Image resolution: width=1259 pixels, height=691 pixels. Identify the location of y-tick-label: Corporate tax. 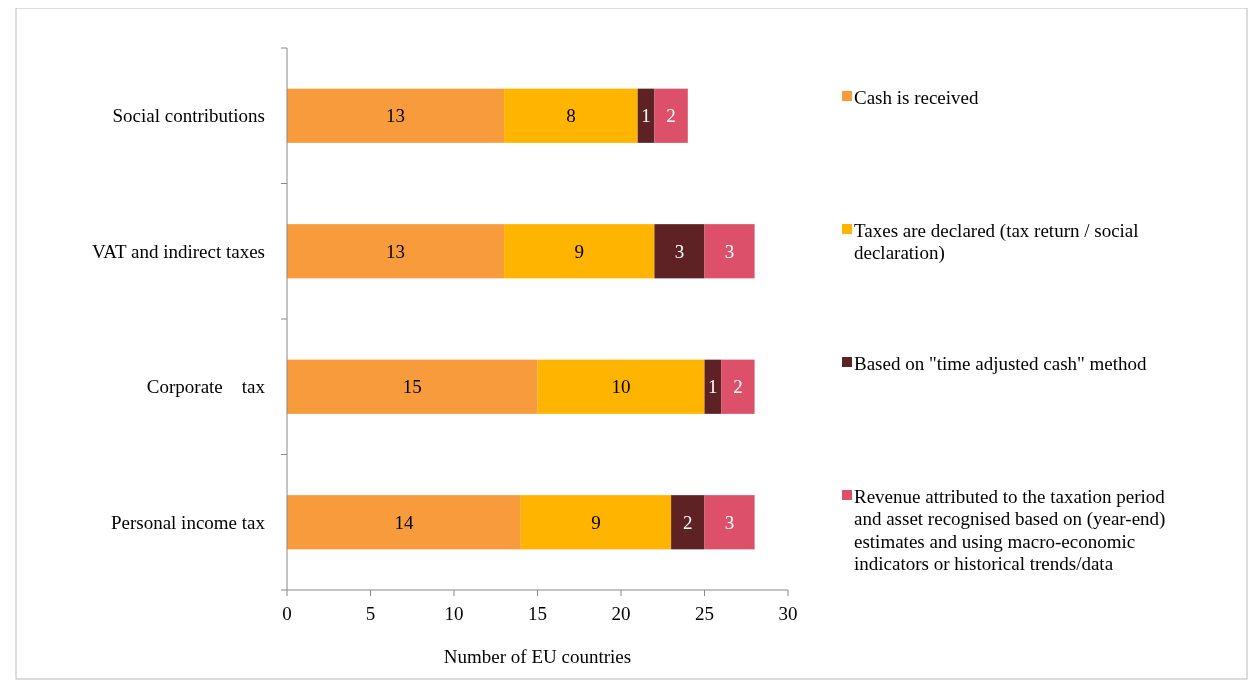
(206, 387).